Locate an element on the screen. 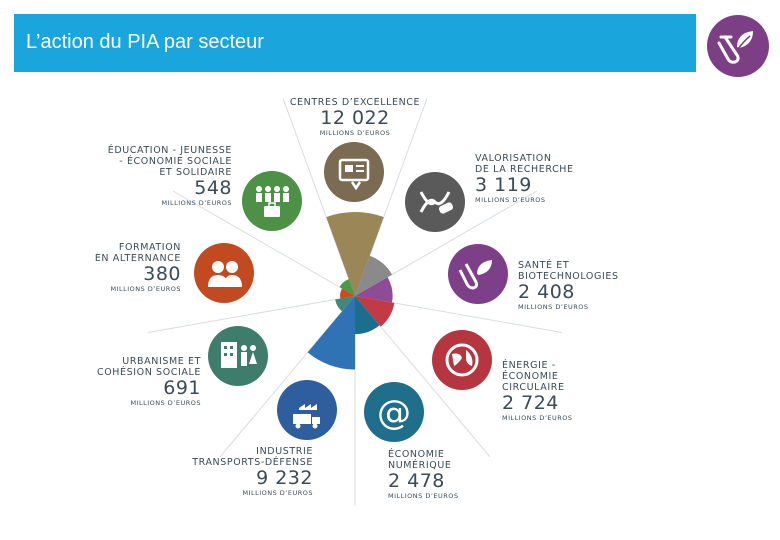  sector-value: 3 119 is located at coordinates (503, 185).